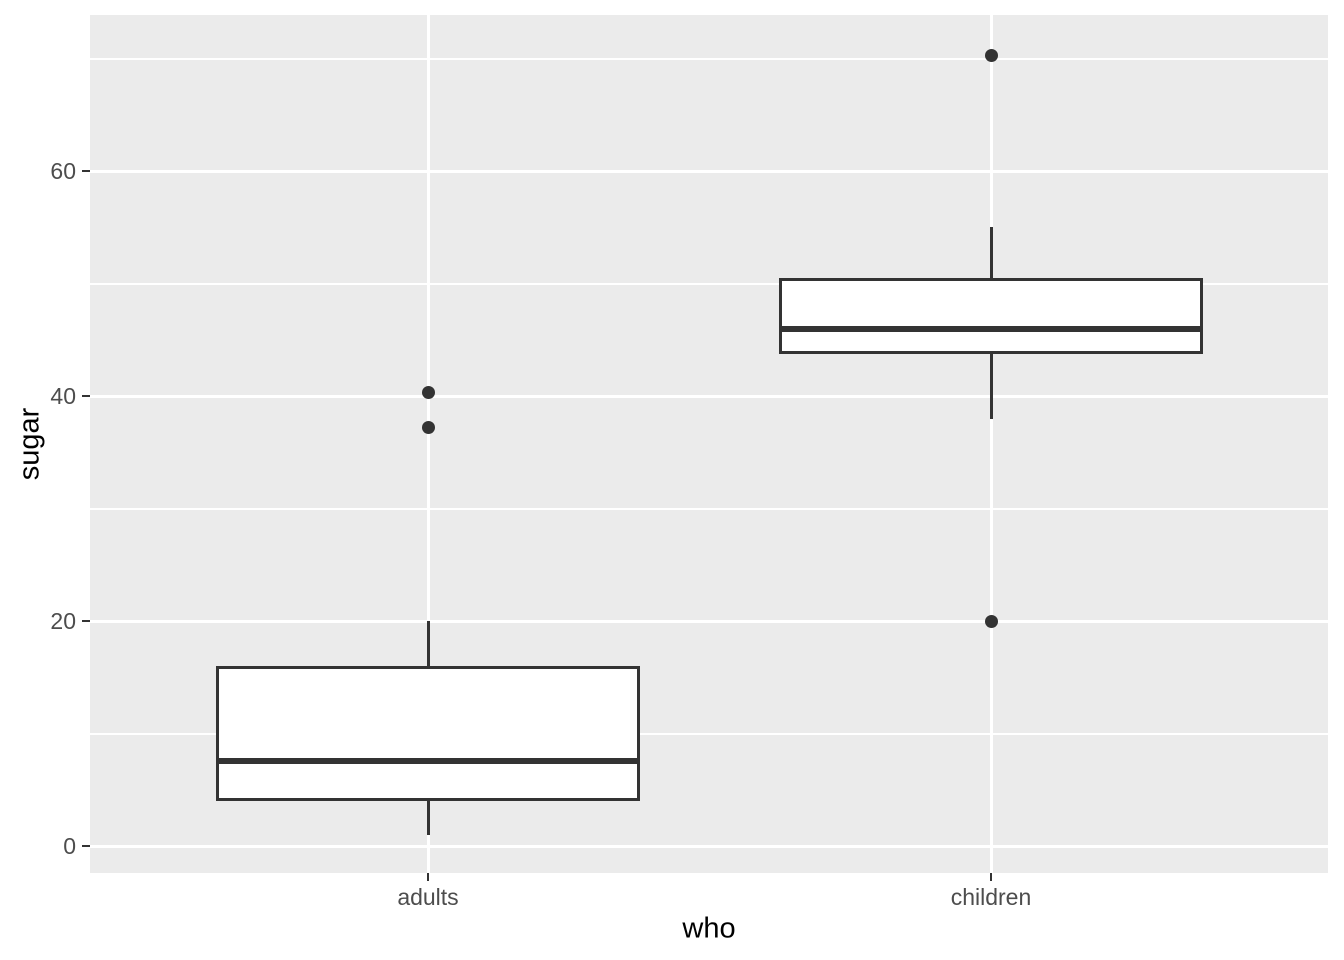  I want to click on y-tick-label: 40, so click(63, 396).